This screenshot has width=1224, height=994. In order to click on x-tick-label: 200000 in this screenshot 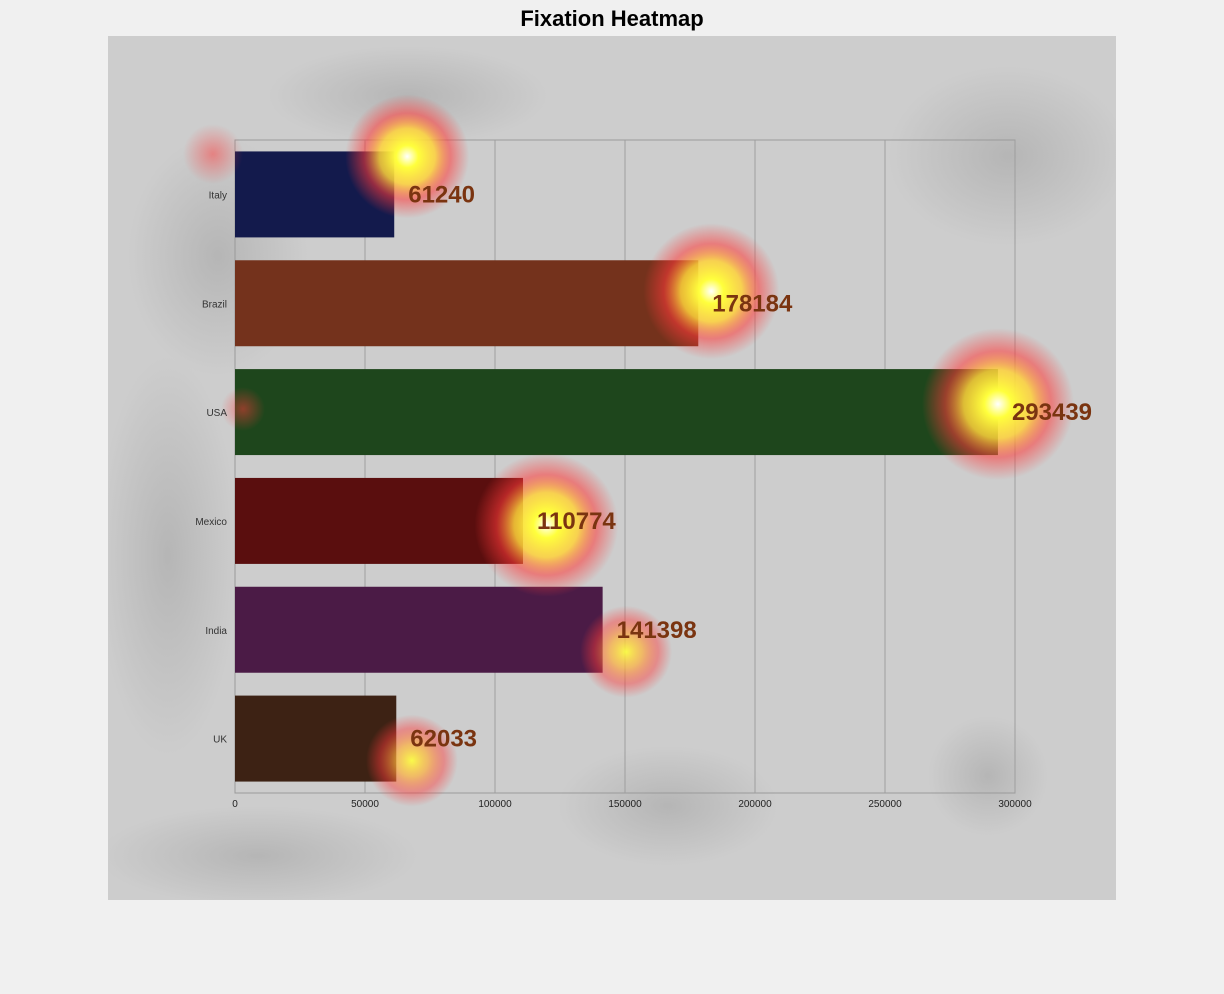, I will do `click(755, 804)`.